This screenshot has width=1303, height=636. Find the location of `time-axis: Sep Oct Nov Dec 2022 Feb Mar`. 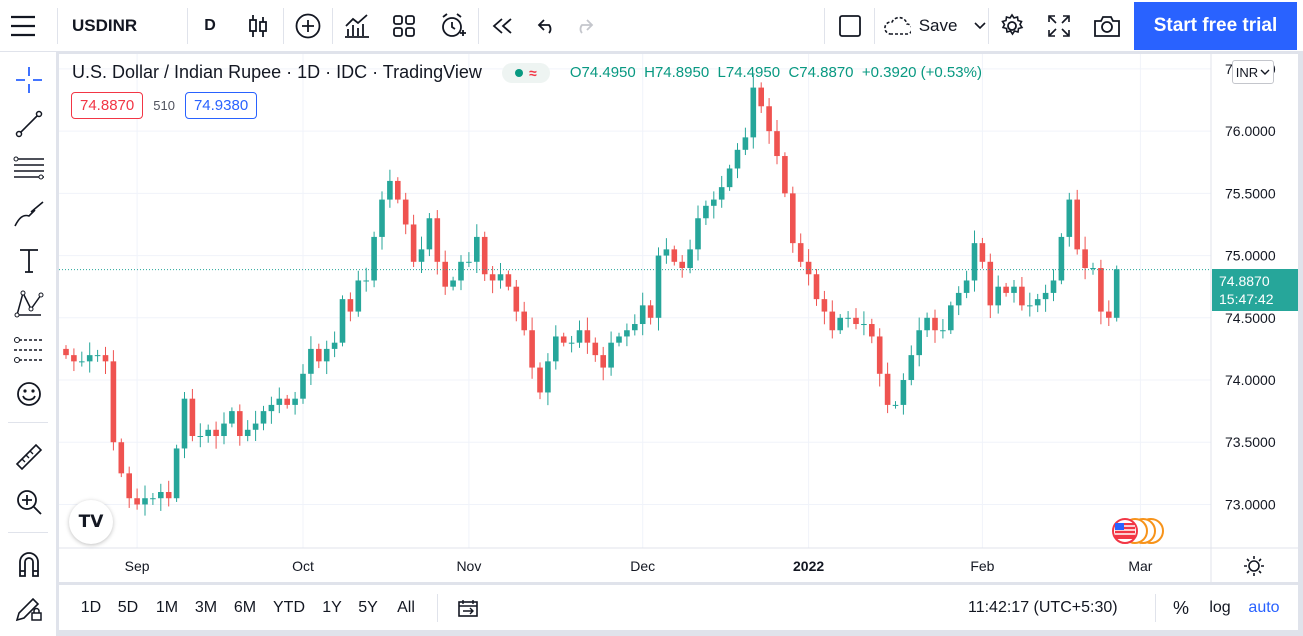

time-axis: Sep Oct Nov Dec 2022 Feb Mar is located at coordinates (639, 566).